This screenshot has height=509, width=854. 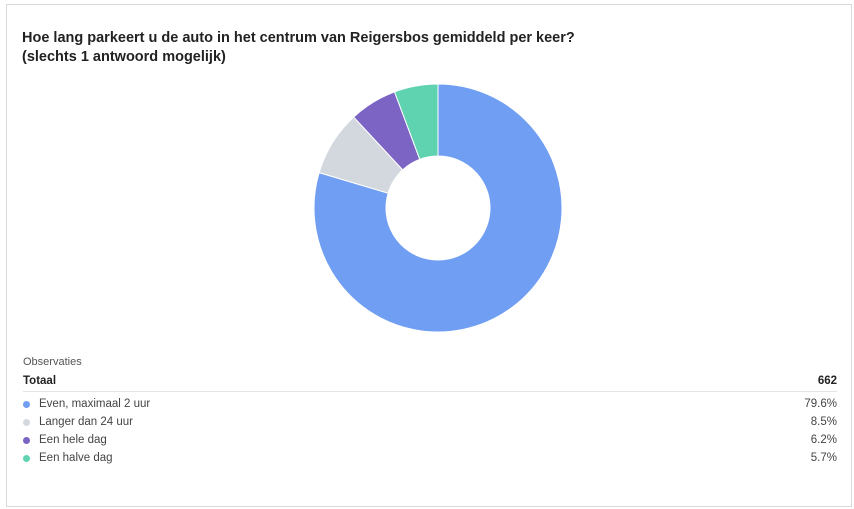 I want to click on chart-subtitle: (slechts 1 antwoord mogelijk), so click(x=124, y=57).